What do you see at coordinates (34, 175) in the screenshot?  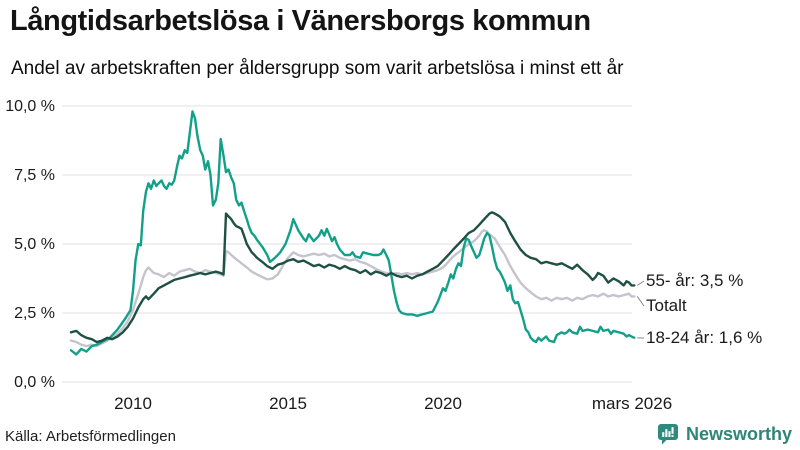 I see `y-tick-label: 7,5 %` at bounding box center [34, 175].